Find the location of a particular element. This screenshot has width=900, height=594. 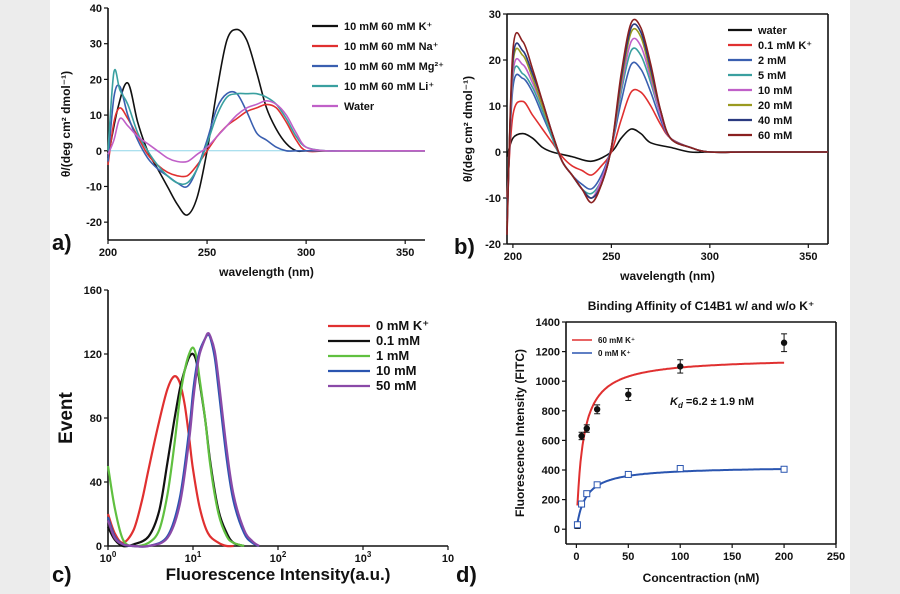

panel-letter-c: c) is located at coordinates (62, 574).